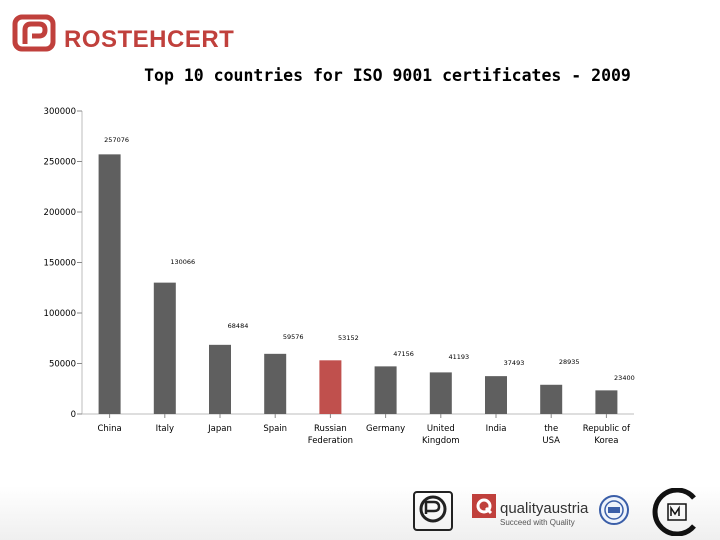 The width and height of the screenshot is (720, 540). What do you see at coordinates (551, 435) in the screenshot?
I see `x-tick-label: the USA` at bounding box center [551, 435].